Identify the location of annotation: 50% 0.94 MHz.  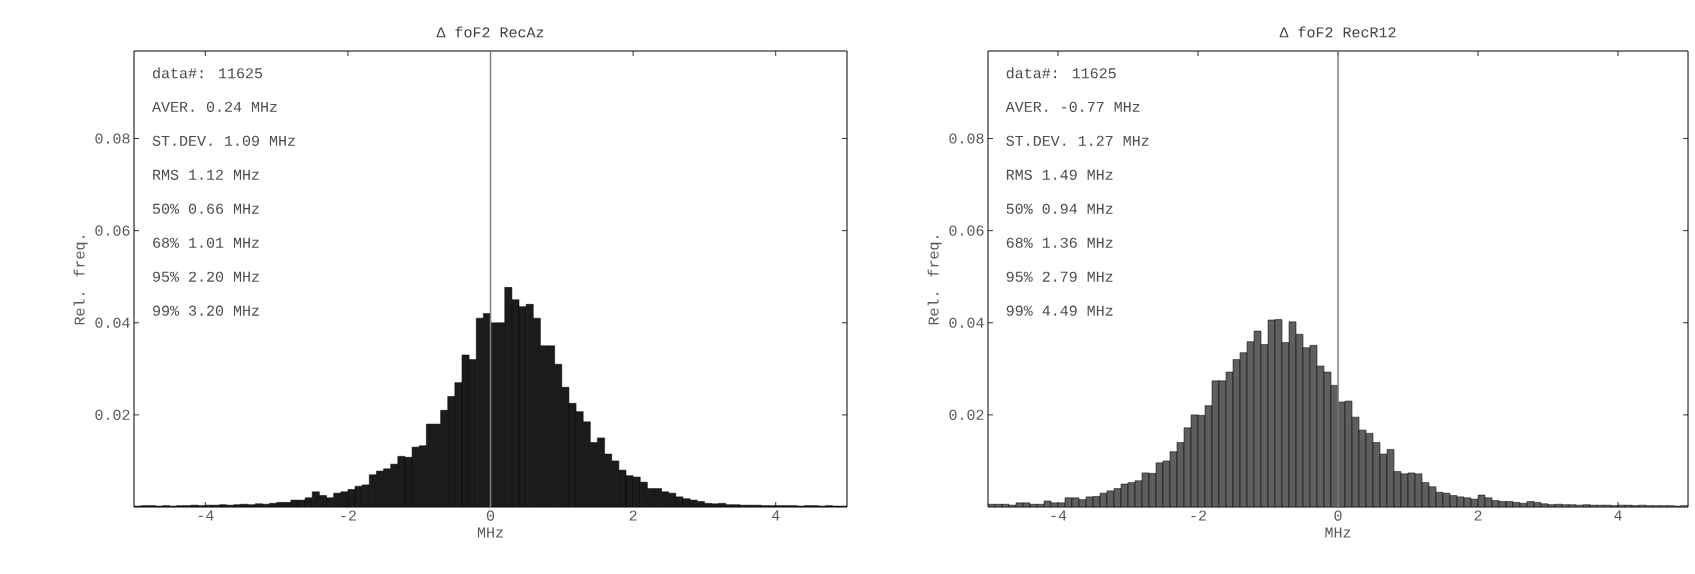
(1059, 208).